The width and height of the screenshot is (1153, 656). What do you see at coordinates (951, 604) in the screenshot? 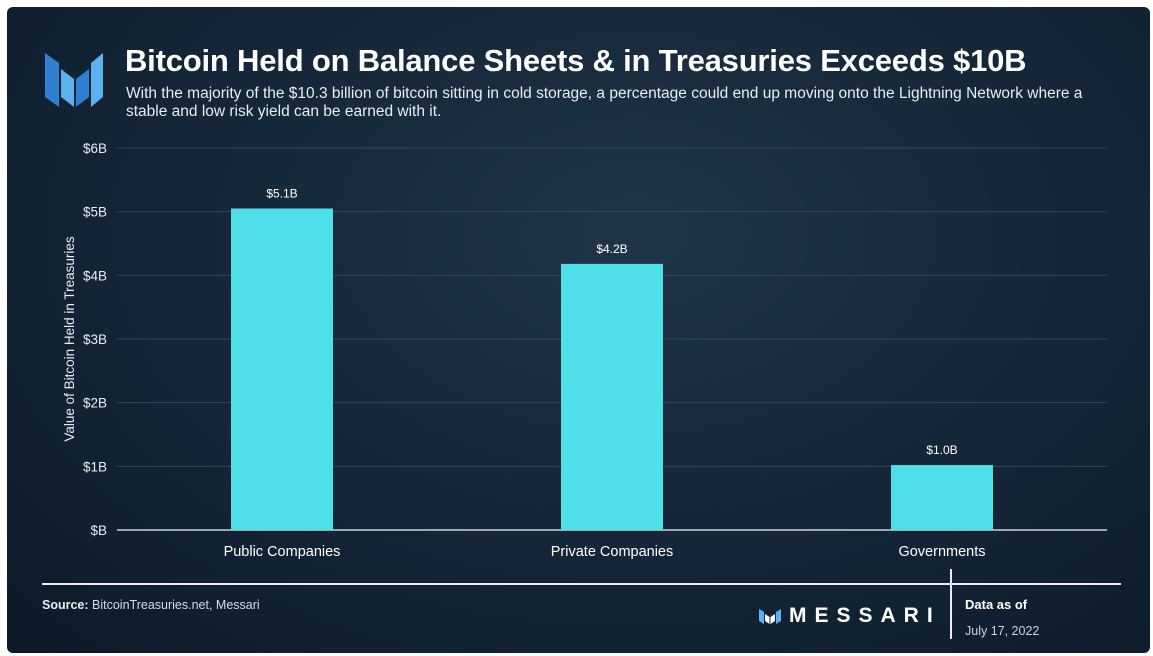
I see `footer-vertical-divider` at bounding box center [951, 604].